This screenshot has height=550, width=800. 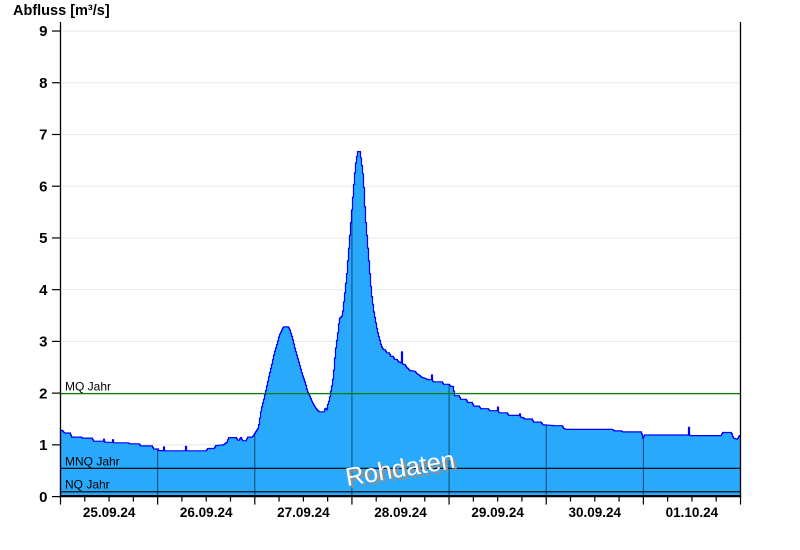 What do you see at coordinates (92, 462) in the screenshot?
I see `svg-text: MNQ Jahr` at bounding box center [92, 462].